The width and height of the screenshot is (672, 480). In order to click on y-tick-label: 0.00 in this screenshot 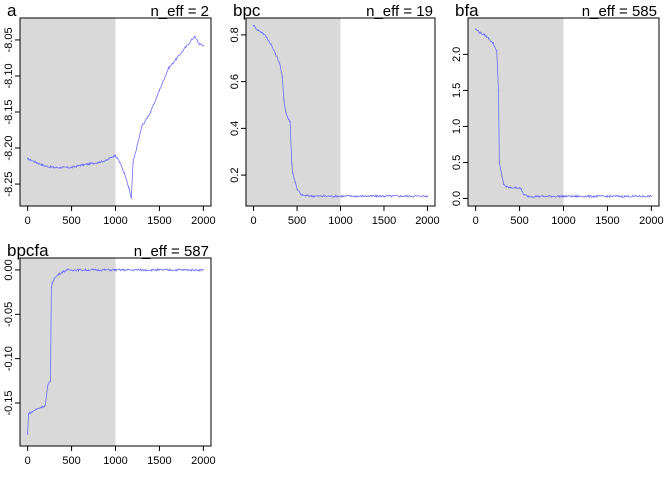, I will do `click(9, 269)`.